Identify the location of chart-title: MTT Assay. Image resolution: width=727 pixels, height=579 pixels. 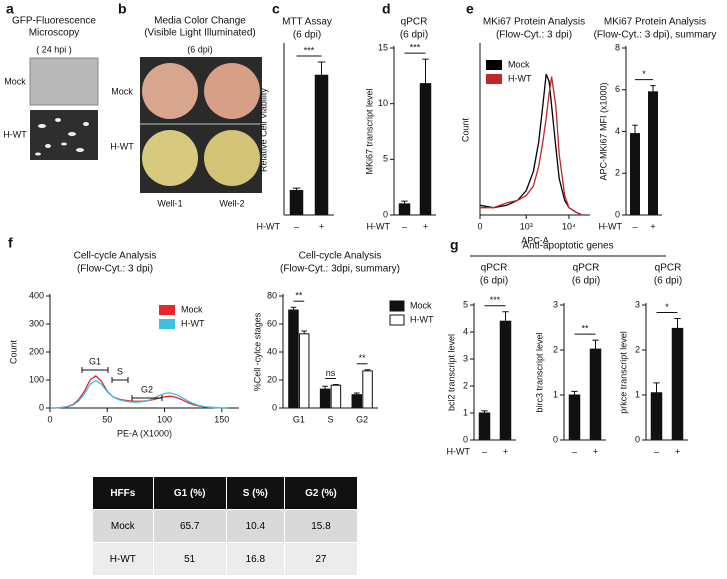
(307, 22).